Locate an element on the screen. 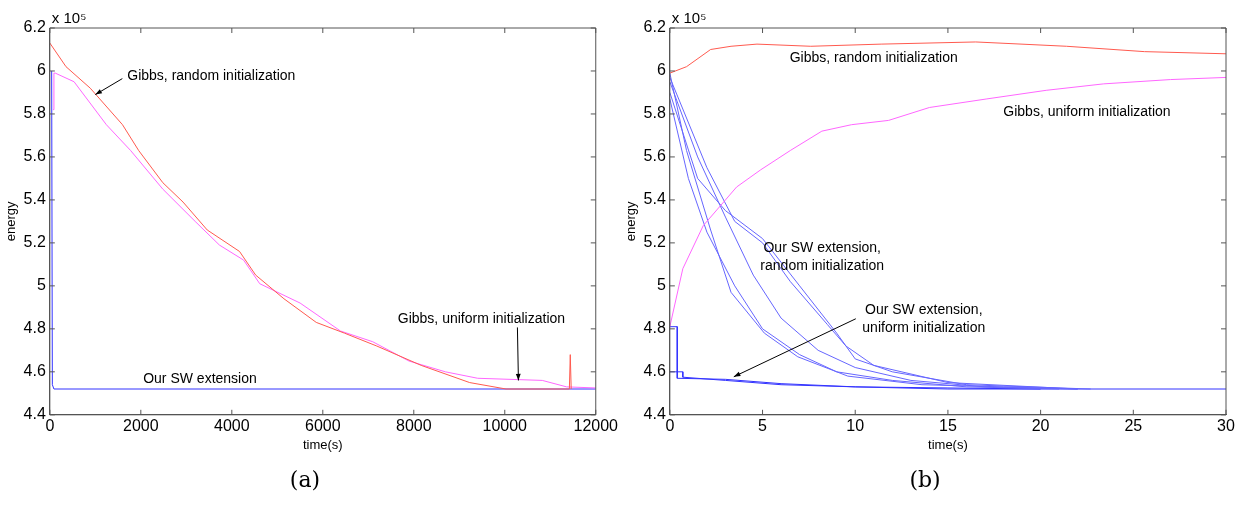  annotation: Our SW extension, uniform initialization is located at coordinates (924, 317).